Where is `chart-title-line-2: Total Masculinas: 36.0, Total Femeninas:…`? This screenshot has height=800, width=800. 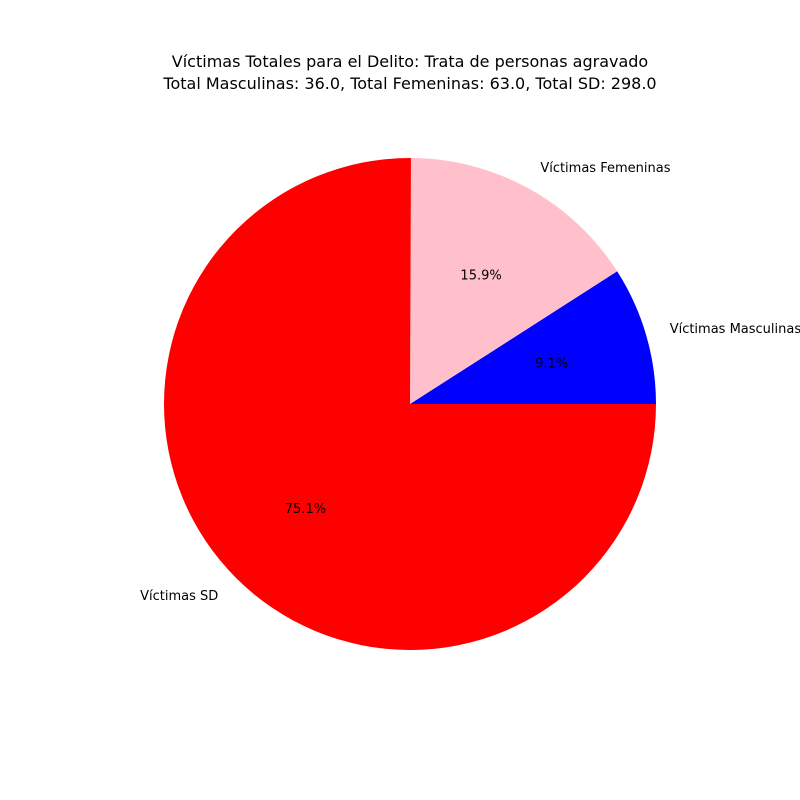 chart-title-line-2: Total Masculinas: 36.0, Total Femeninas:… is located at coordinates (409, 83).